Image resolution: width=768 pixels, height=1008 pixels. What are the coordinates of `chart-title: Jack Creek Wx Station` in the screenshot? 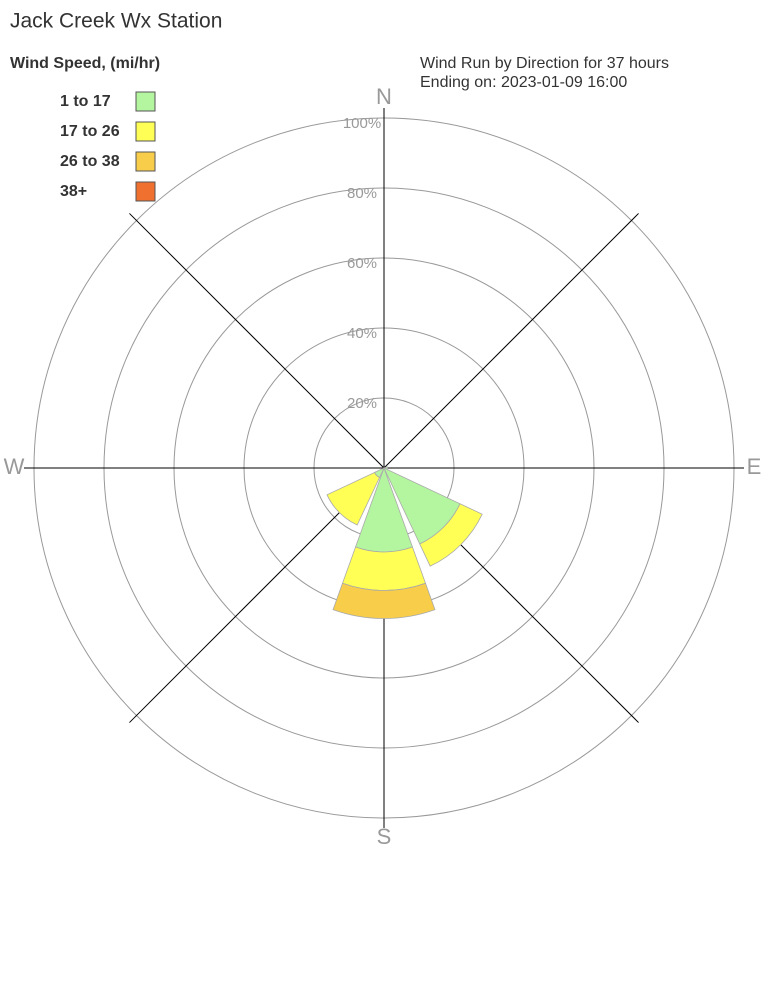 It's located at (116, 21).